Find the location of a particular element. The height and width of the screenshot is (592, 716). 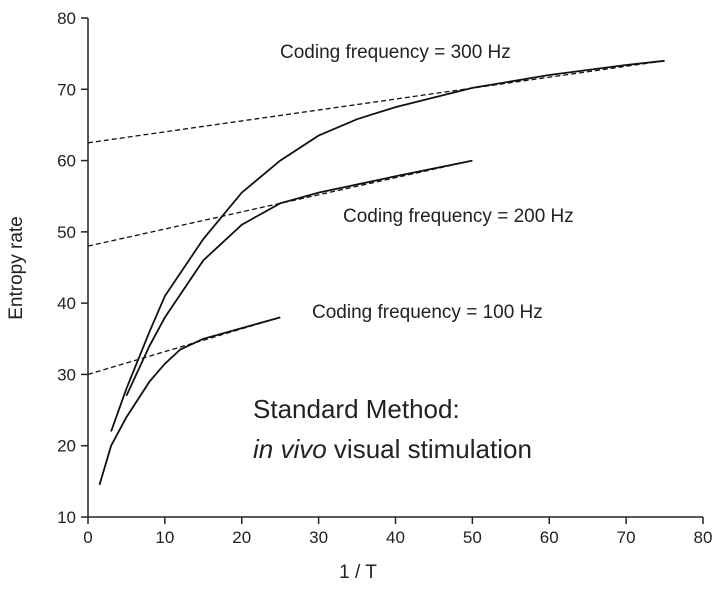

x-tick-label: 0 is located at coordinates (87, 537).